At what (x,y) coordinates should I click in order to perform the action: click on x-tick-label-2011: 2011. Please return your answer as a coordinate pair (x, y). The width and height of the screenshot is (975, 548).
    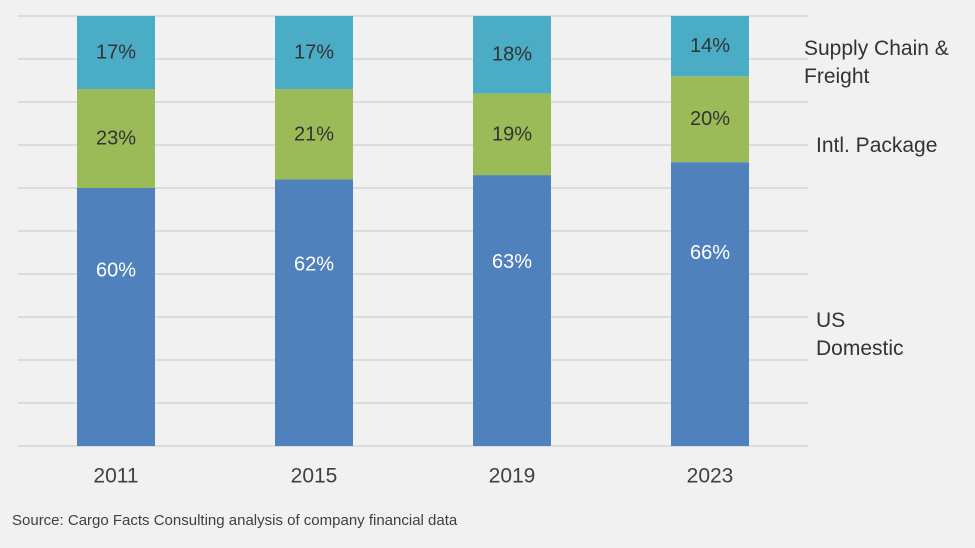
    Looking at the image, I should click on (115, 476).